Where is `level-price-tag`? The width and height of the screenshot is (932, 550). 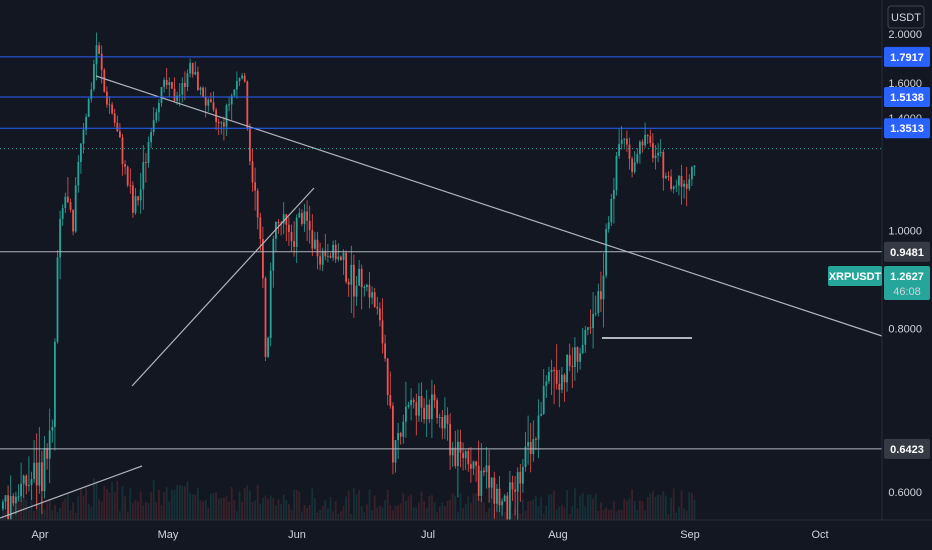
level-price-tag is located at coordinates (907, 251).